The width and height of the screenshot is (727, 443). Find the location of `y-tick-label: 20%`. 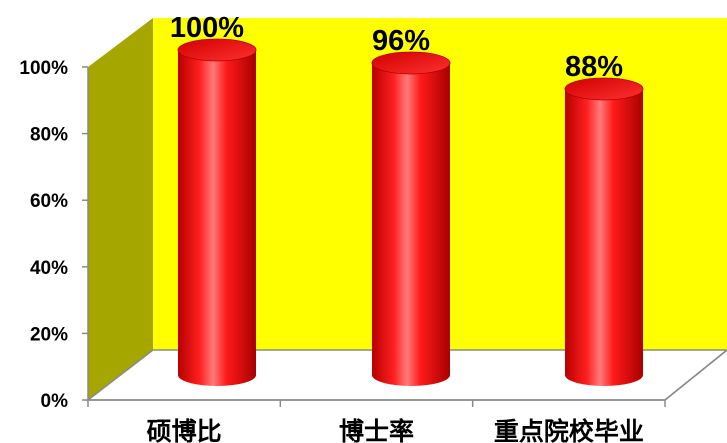

y-tick-label: 20% is located at coordinates (49, 334).